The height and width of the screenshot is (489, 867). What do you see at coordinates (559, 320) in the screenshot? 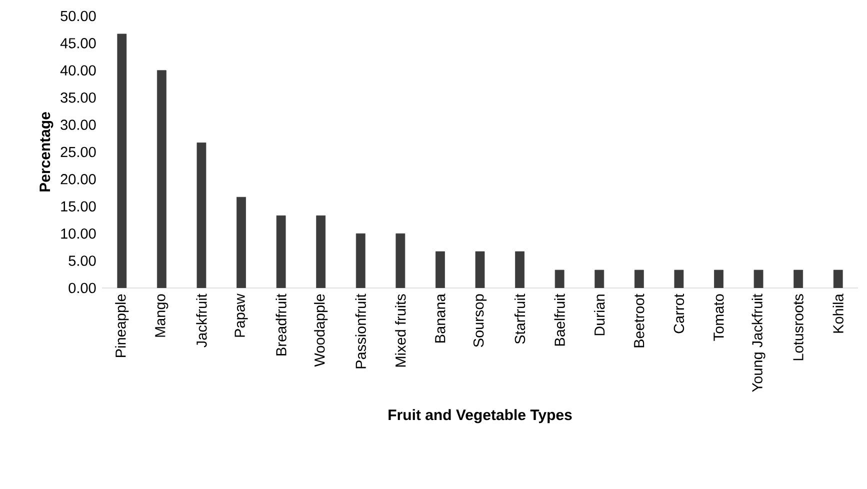
I see `x-tick-label: Baelfruit` at bounding box center [559, 320].